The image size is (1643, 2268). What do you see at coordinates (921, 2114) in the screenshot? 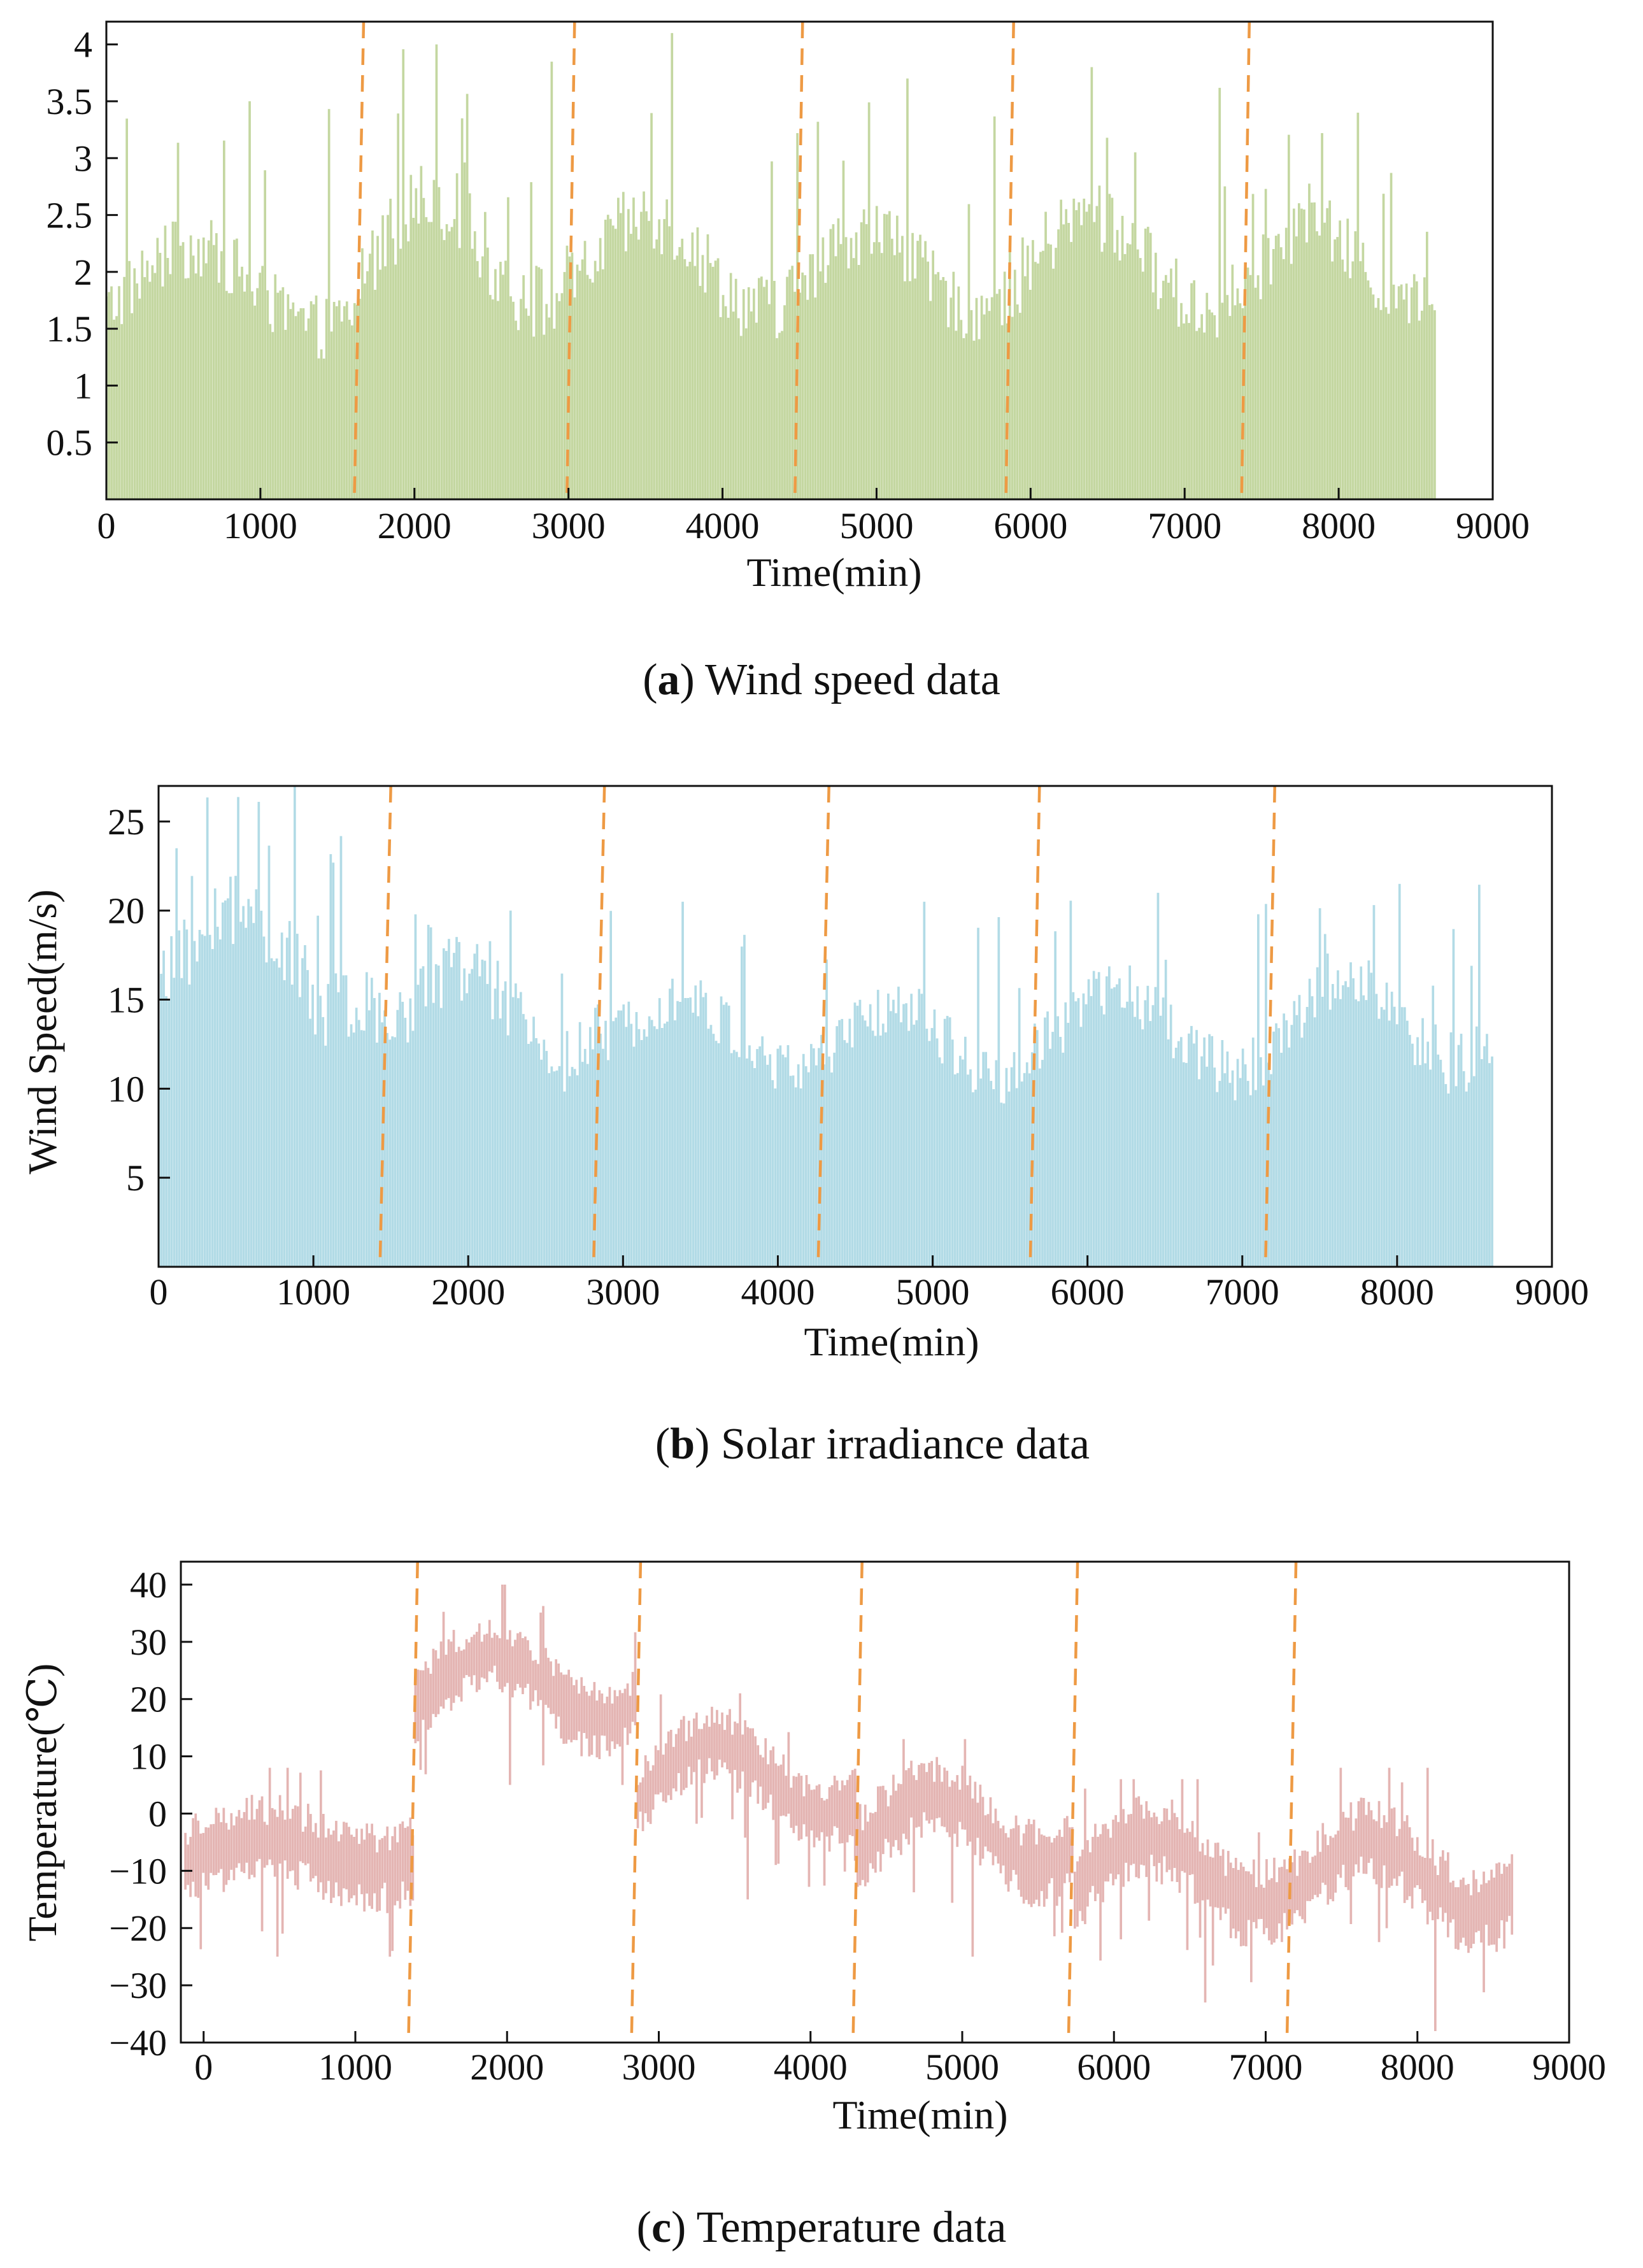
I see `x-axis-label-c: Time(min)` at bounding box center [921, 2114].